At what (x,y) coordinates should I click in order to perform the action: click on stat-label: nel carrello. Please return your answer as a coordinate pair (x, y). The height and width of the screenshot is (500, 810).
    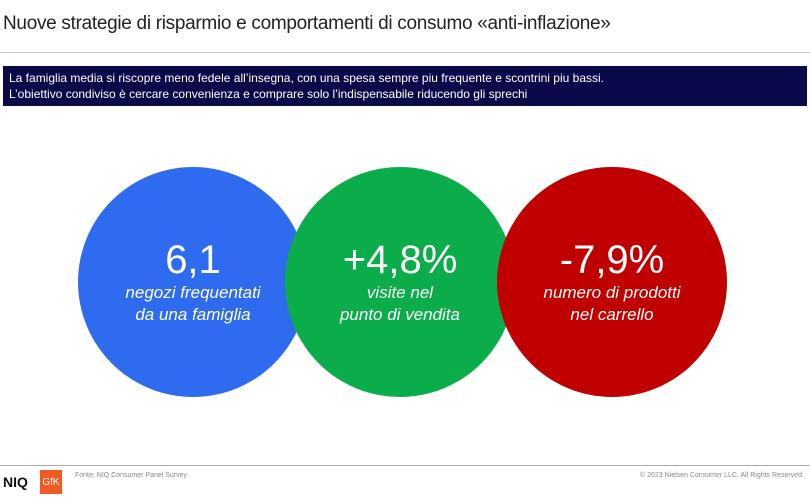
    Looking at the image, I should click on (612, 314).